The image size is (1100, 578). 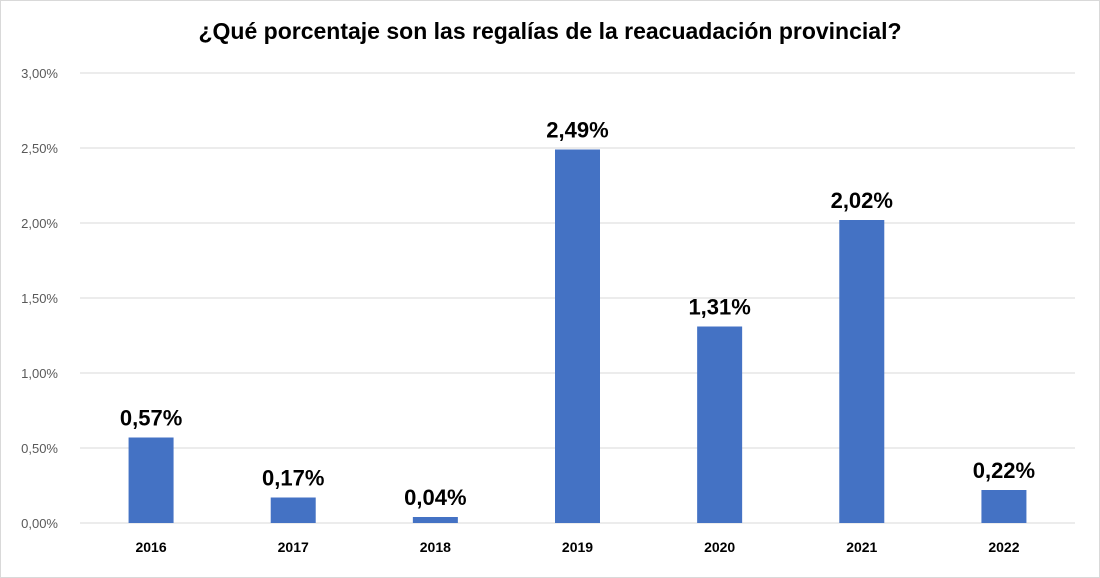 What do you see at coordinates (862, 371) in the screenshot?
I see `bar-2021` at bounding box center [862, 371].